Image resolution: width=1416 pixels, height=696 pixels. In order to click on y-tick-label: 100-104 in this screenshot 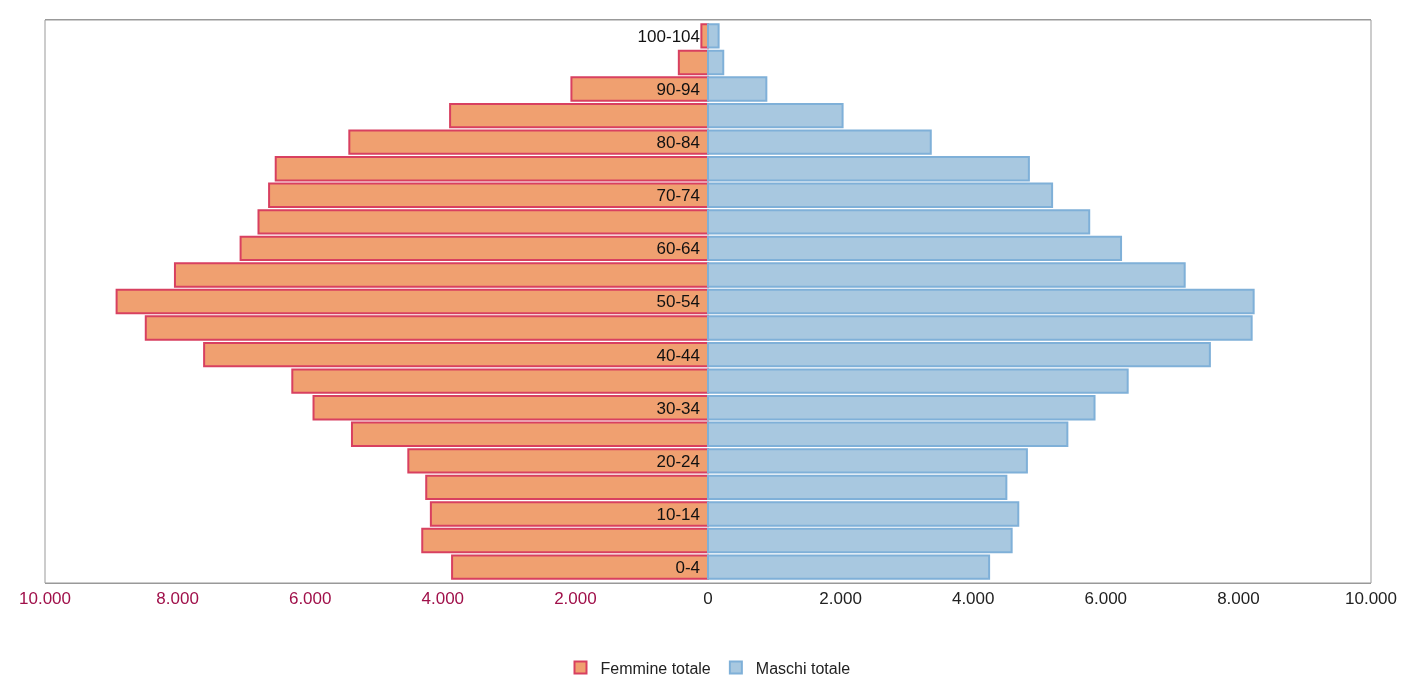, I will do `click(668, 36)`.